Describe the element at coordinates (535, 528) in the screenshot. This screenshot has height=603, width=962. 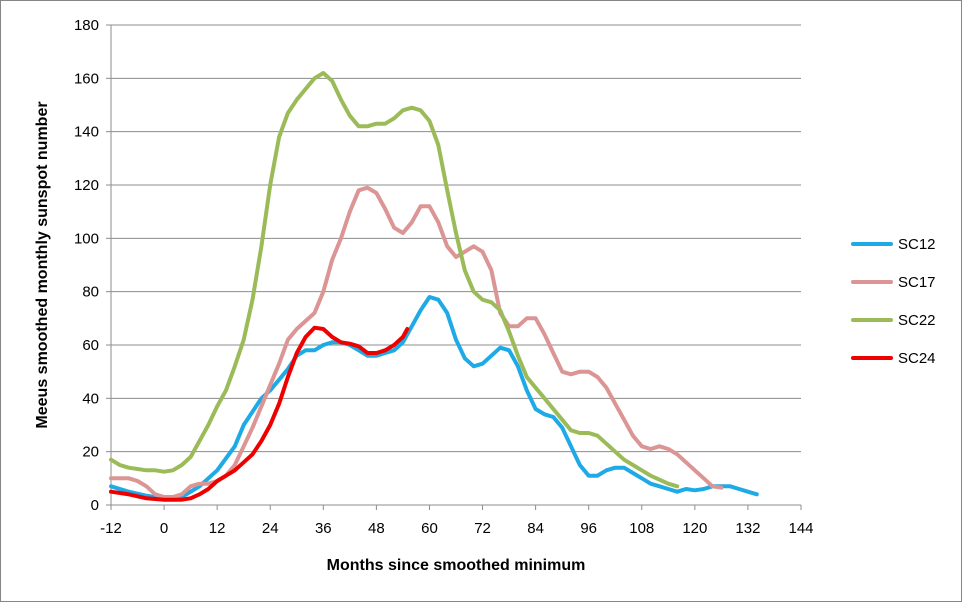
I see `x-tick-label: 84` at that location.